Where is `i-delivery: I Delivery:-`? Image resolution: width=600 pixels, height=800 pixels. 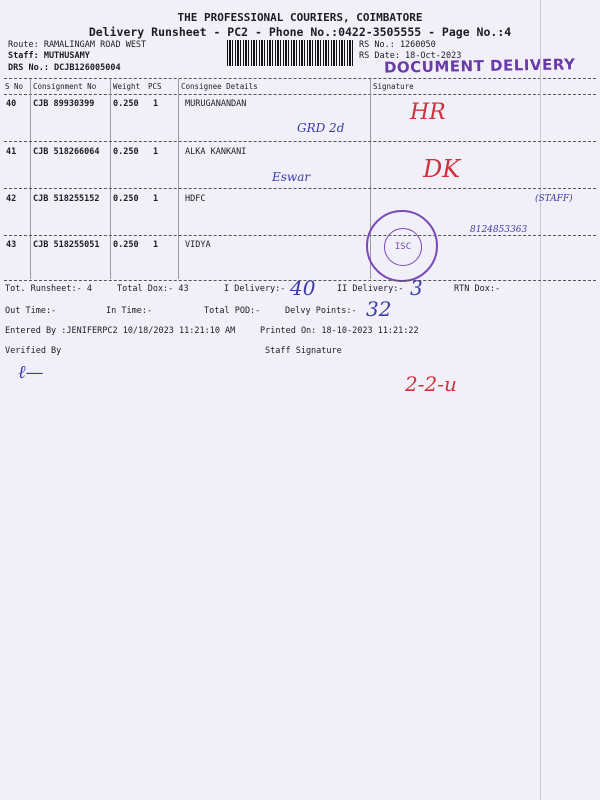 i-delivery: I Delivery:- is located at coordinates (255, 289).